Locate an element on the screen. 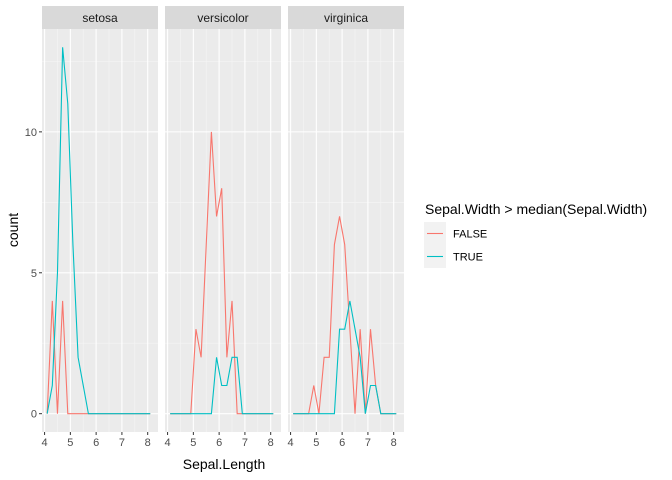 This screenshot has height=480, width=672. y-tick-label: 0 is located at coordinates (34, 415).